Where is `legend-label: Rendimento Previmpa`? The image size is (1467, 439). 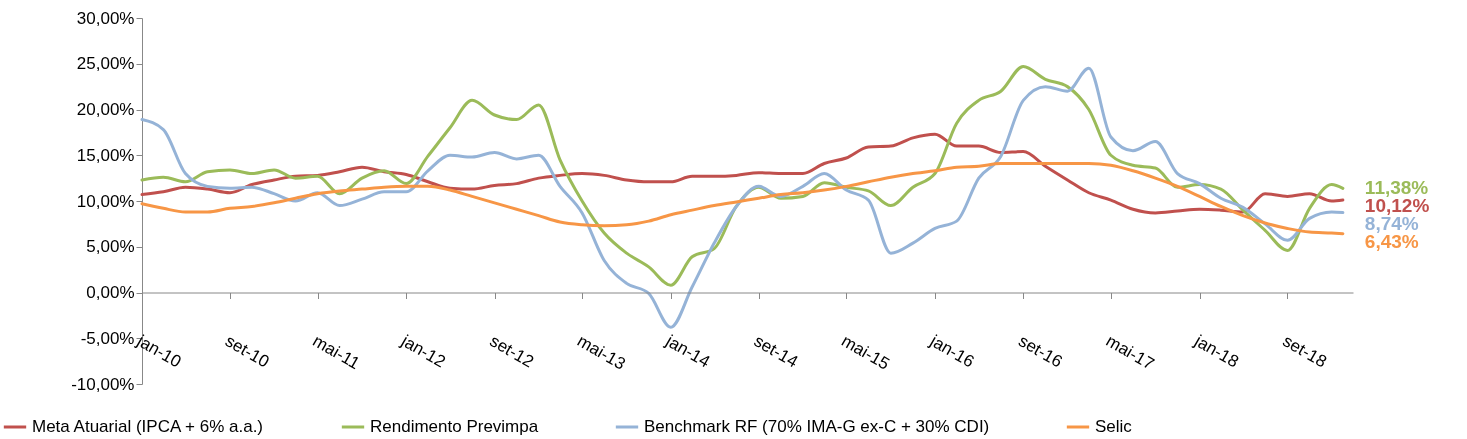 legend-label: Rendimento Previmpa is located at coordinates (454, 426).